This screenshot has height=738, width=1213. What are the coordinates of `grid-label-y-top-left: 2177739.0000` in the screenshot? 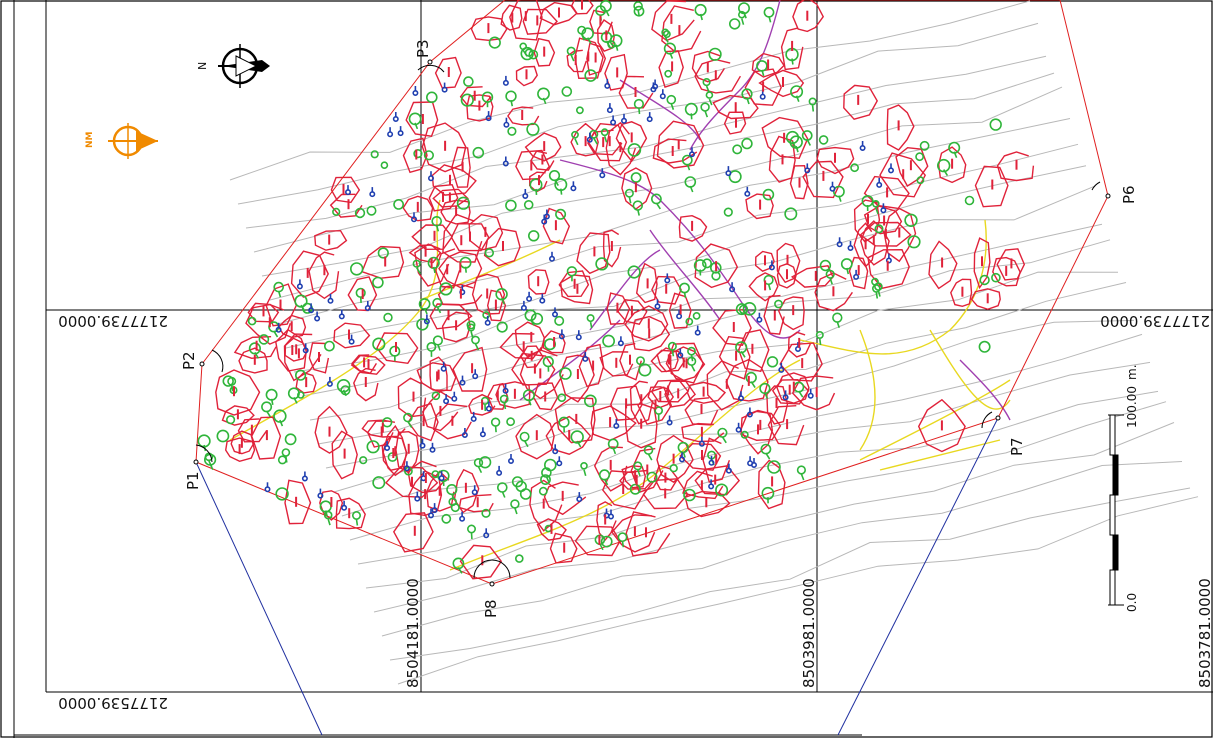 It's located at (113, 321).